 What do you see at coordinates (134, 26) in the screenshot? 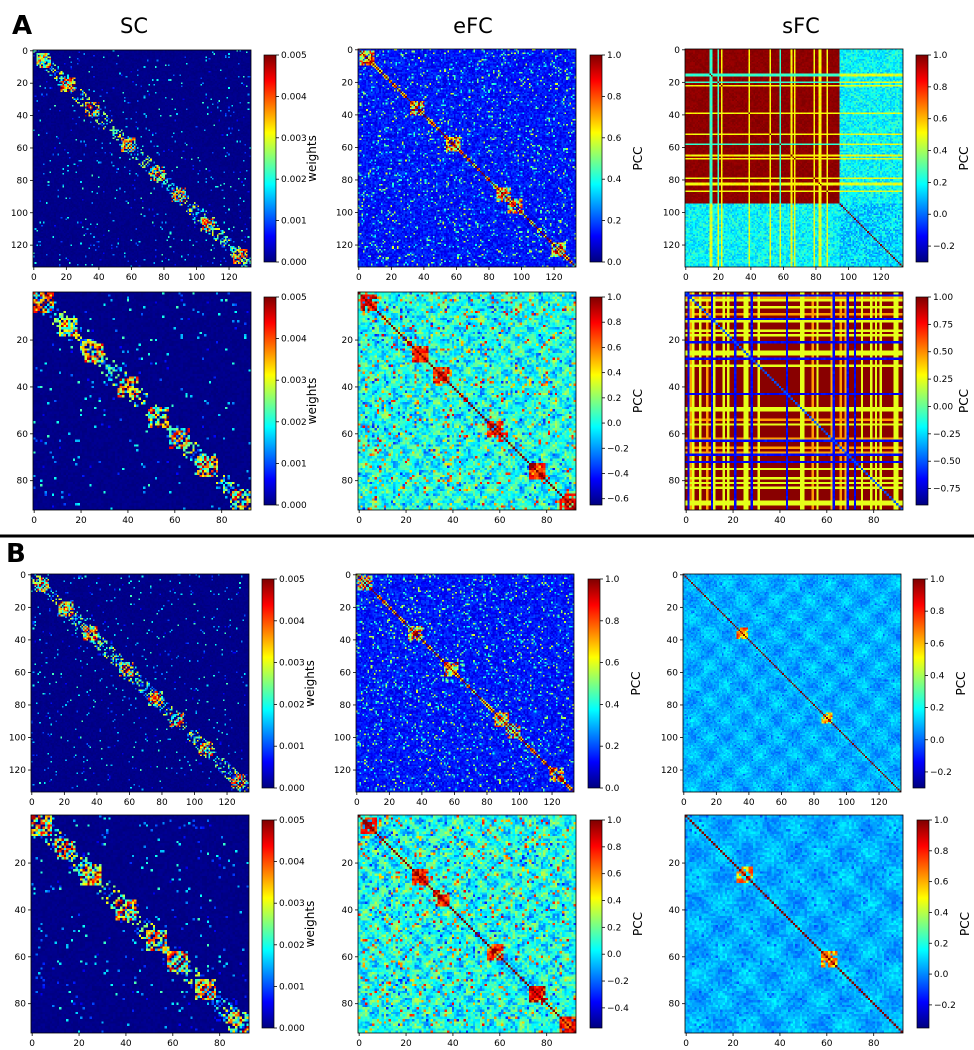
I see `column-title-sc: SC` at bounding box center [134, 26].